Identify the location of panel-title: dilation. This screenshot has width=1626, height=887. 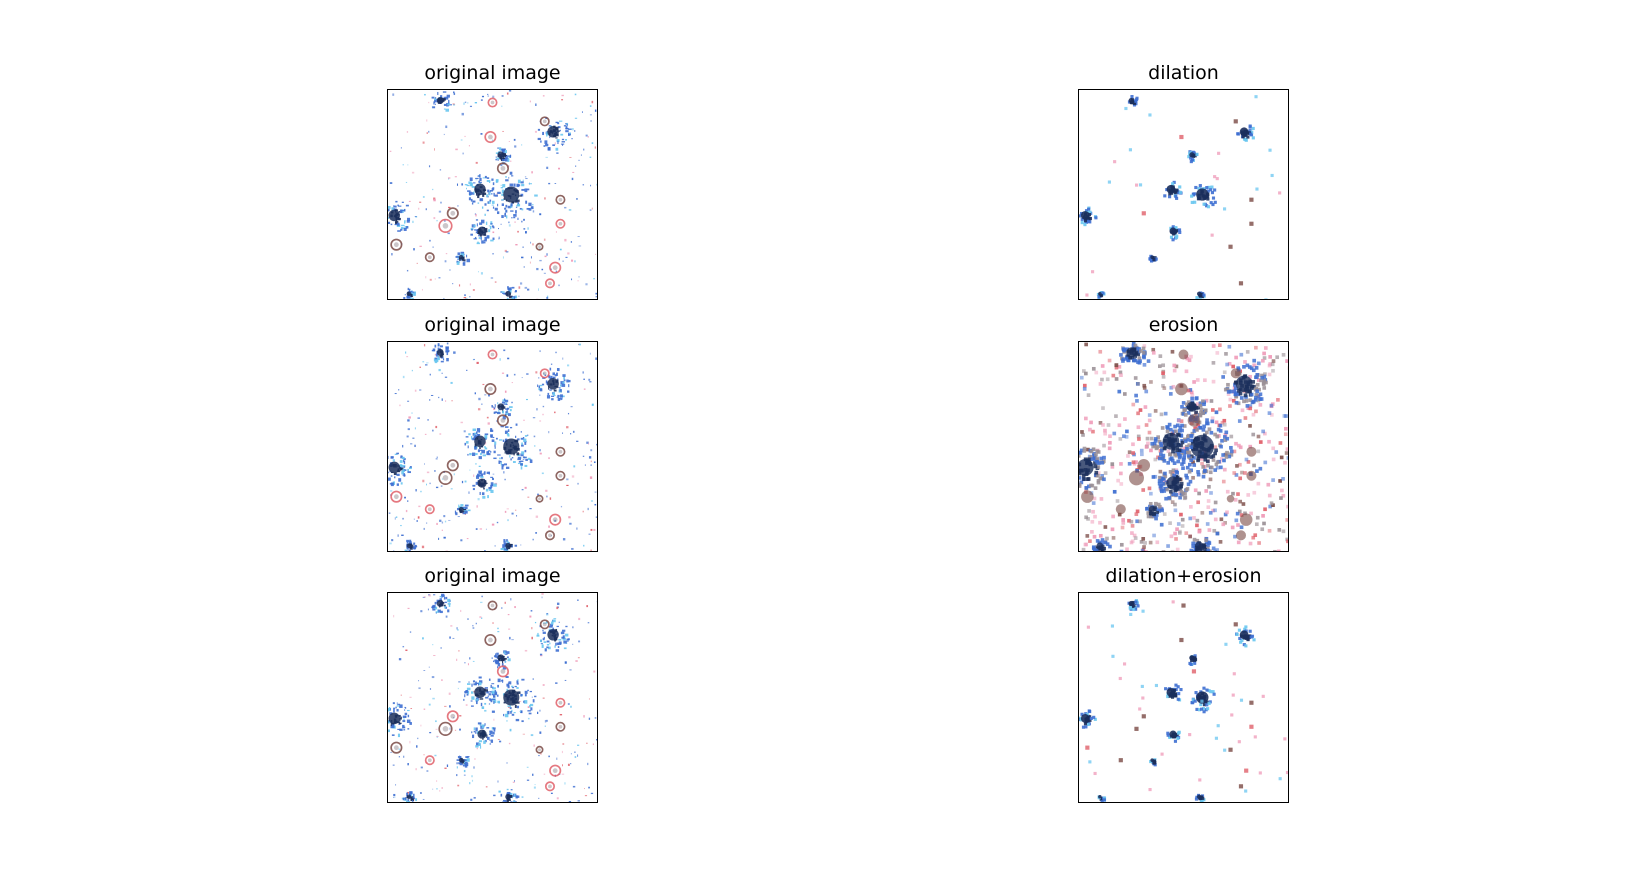
(1183, 73).